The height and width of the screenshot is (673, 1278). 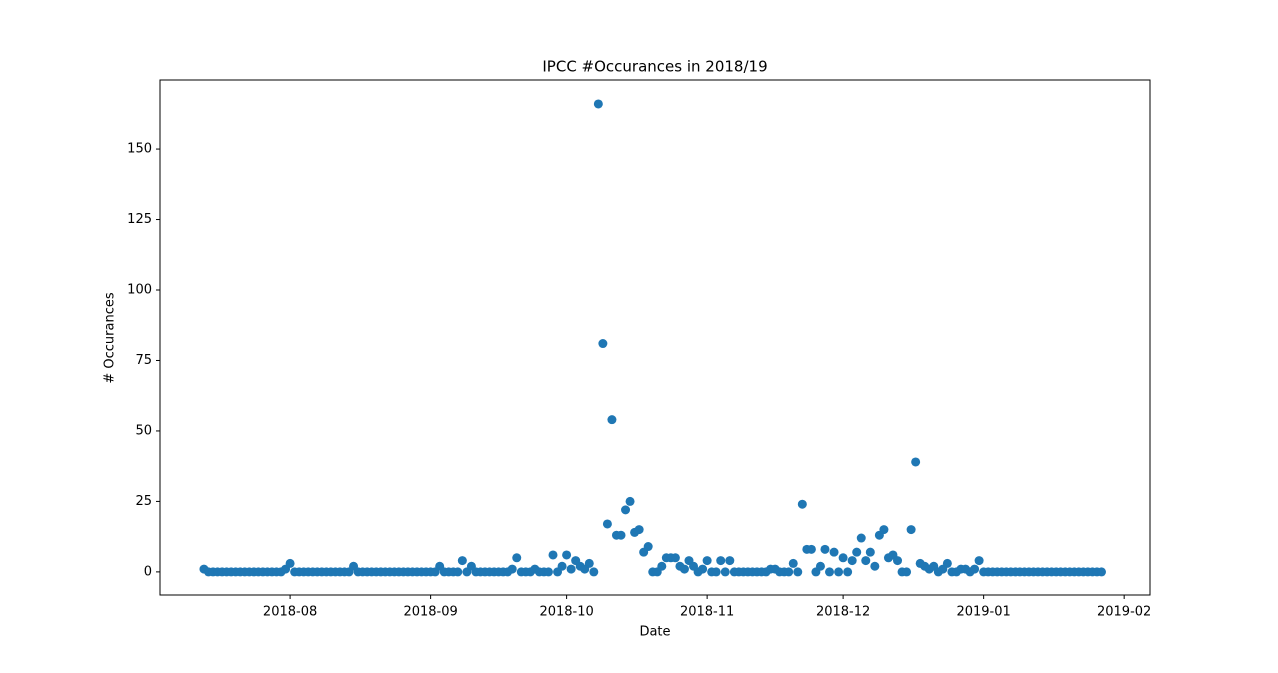 What do you see at coordinates (143, 360) in the screenshot?
I see `y-tick-label: 75` at bounding box center [143, 360].